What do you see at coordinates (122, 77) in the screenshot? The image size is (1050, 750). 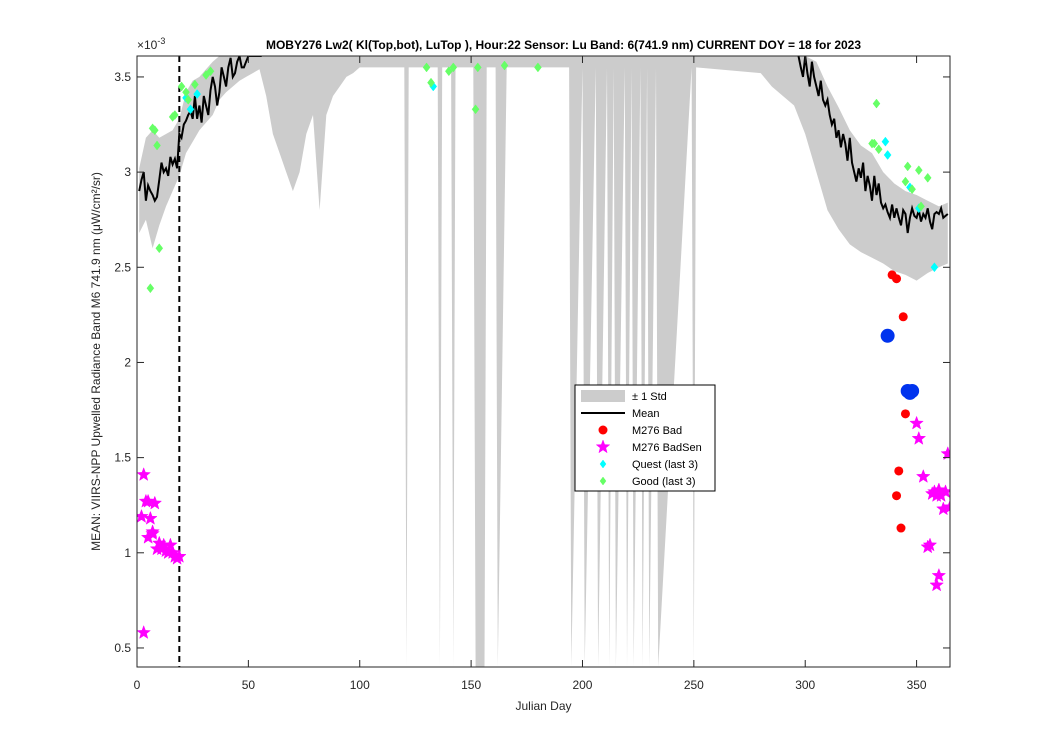 I see `y-tick-label: 3.5` at bounding box center [122, 77].